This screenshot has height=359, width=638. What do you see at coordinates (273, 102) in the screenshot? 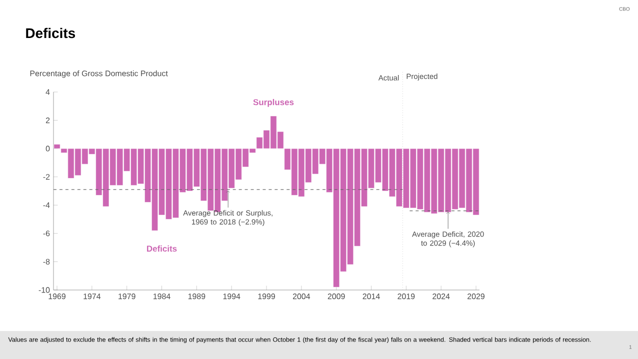
I see `annotation: Surpluses` at bounding box center [273, 102].